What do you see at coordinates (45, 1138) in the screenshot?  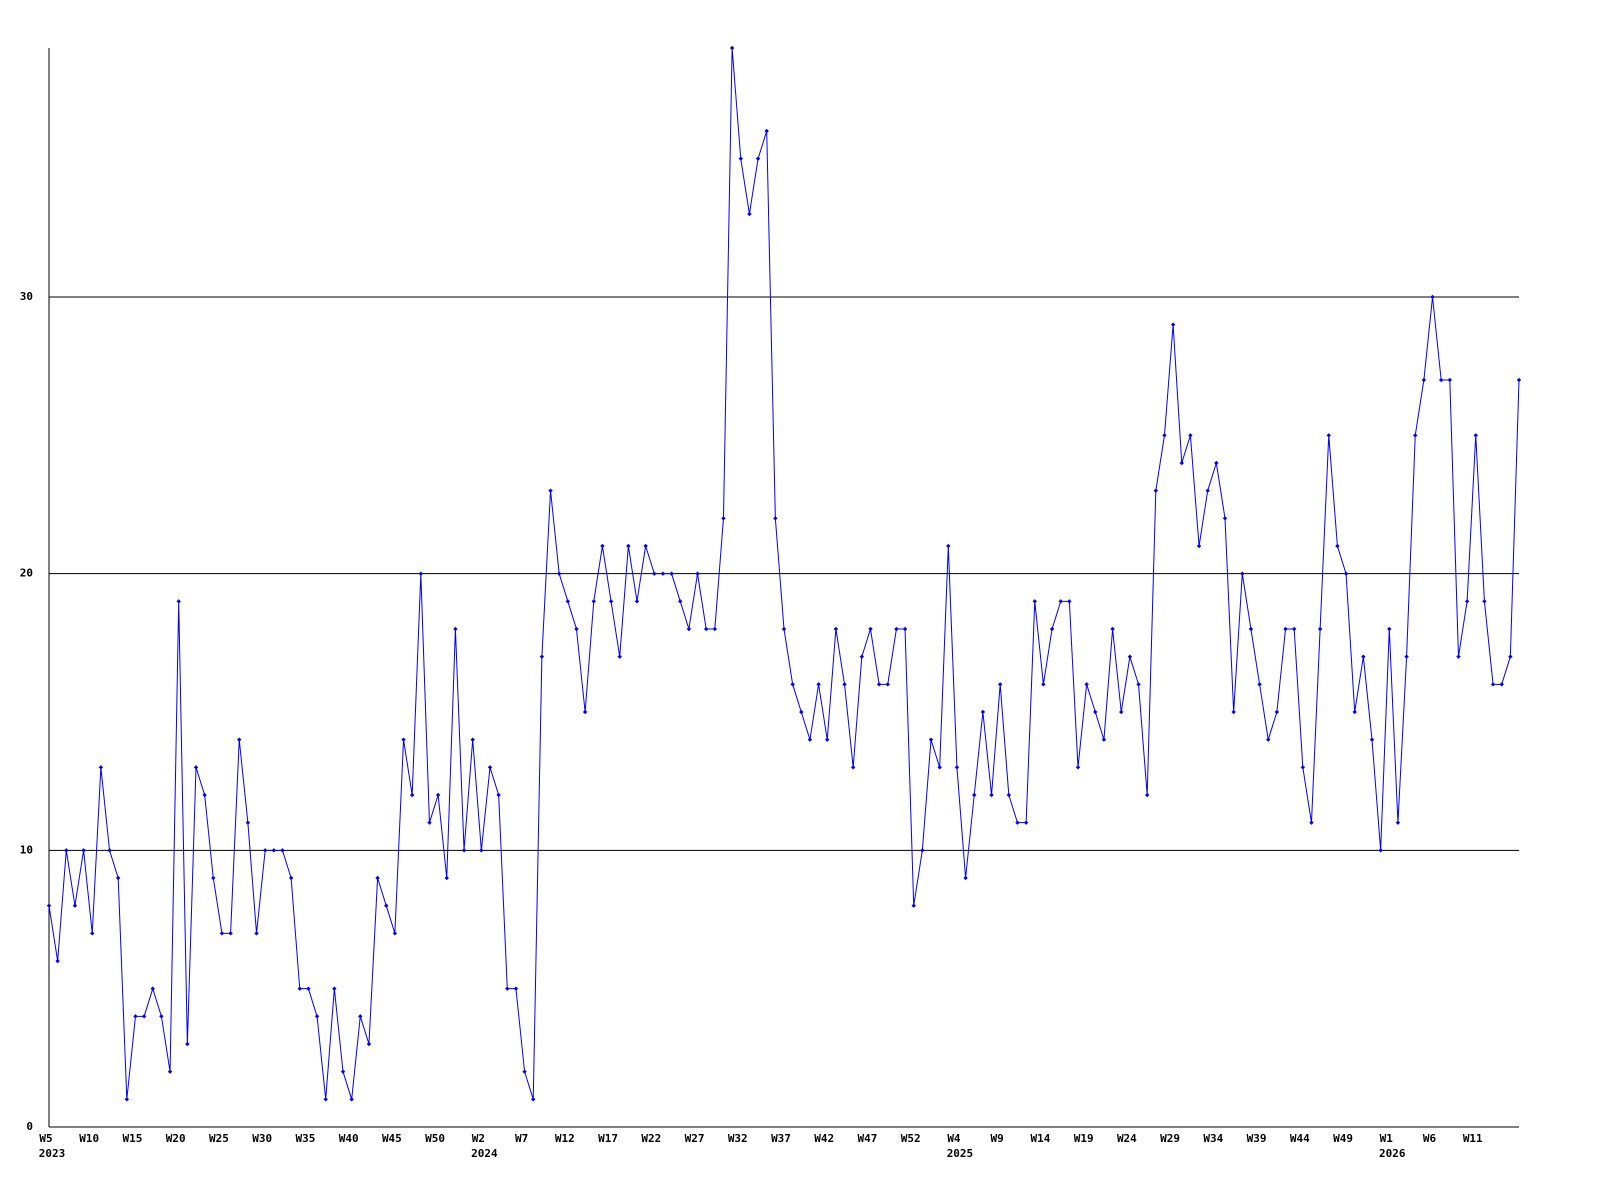 I see `x-tick-label: W5` at bounding box center [45, 1138].